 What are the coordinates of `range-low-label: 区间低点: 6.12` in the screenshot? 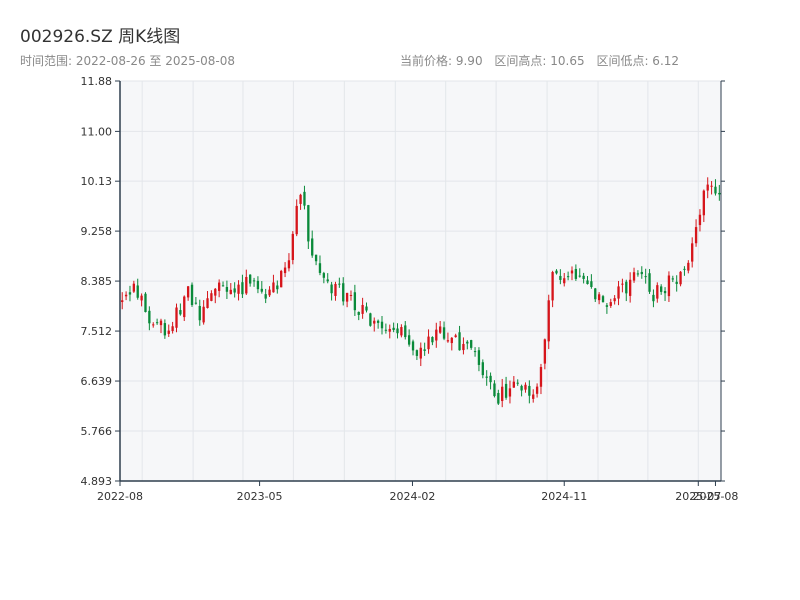 It's located at (638, 61).